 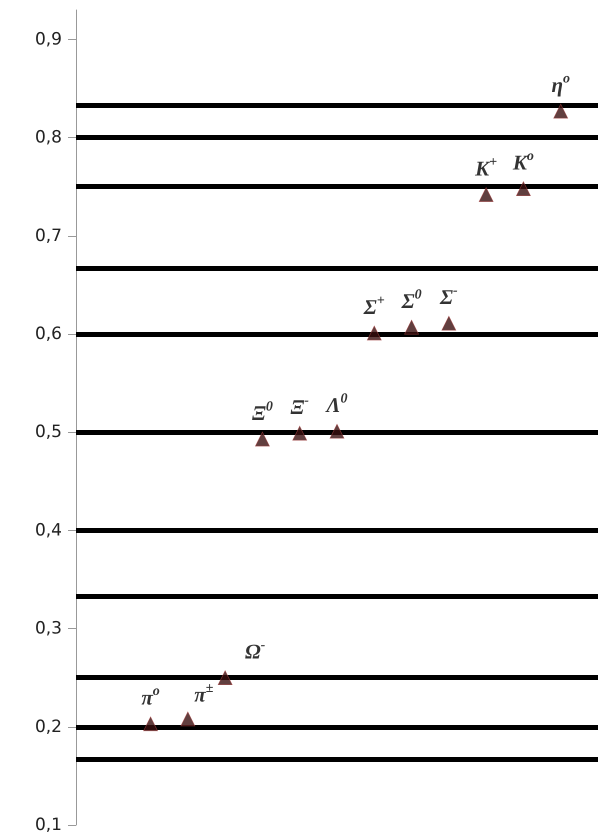 What do you see at coordinates (48, 628) in the screenshot?
I see `y-tick-label: 0,3` at bounding box center [48, 628].